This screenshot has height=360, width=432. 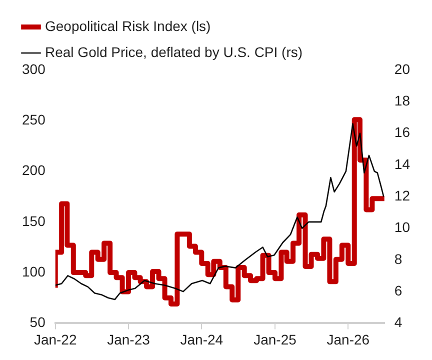 I want to click on y2-tick-label: 8, so click(x=398, y=258).